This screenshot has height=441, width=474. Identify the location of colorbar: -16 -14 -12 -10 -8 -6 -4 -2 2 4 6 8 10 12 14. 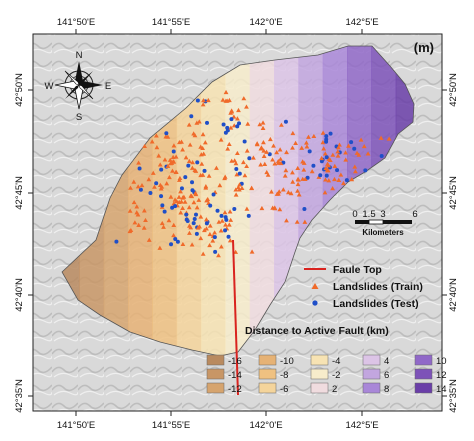
(326, 374).